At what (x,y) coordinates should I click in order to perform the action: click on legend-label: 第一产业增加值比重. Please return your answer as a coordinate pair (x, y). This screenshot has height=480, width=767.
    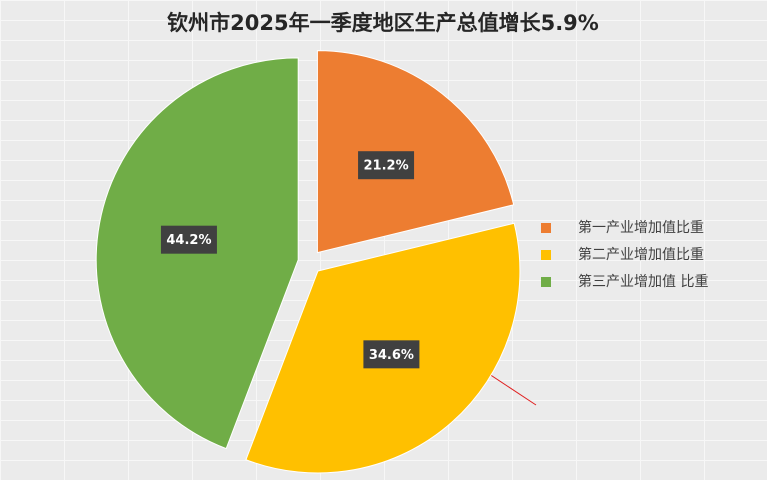
    Looking at the image, I should click on (641, 227).